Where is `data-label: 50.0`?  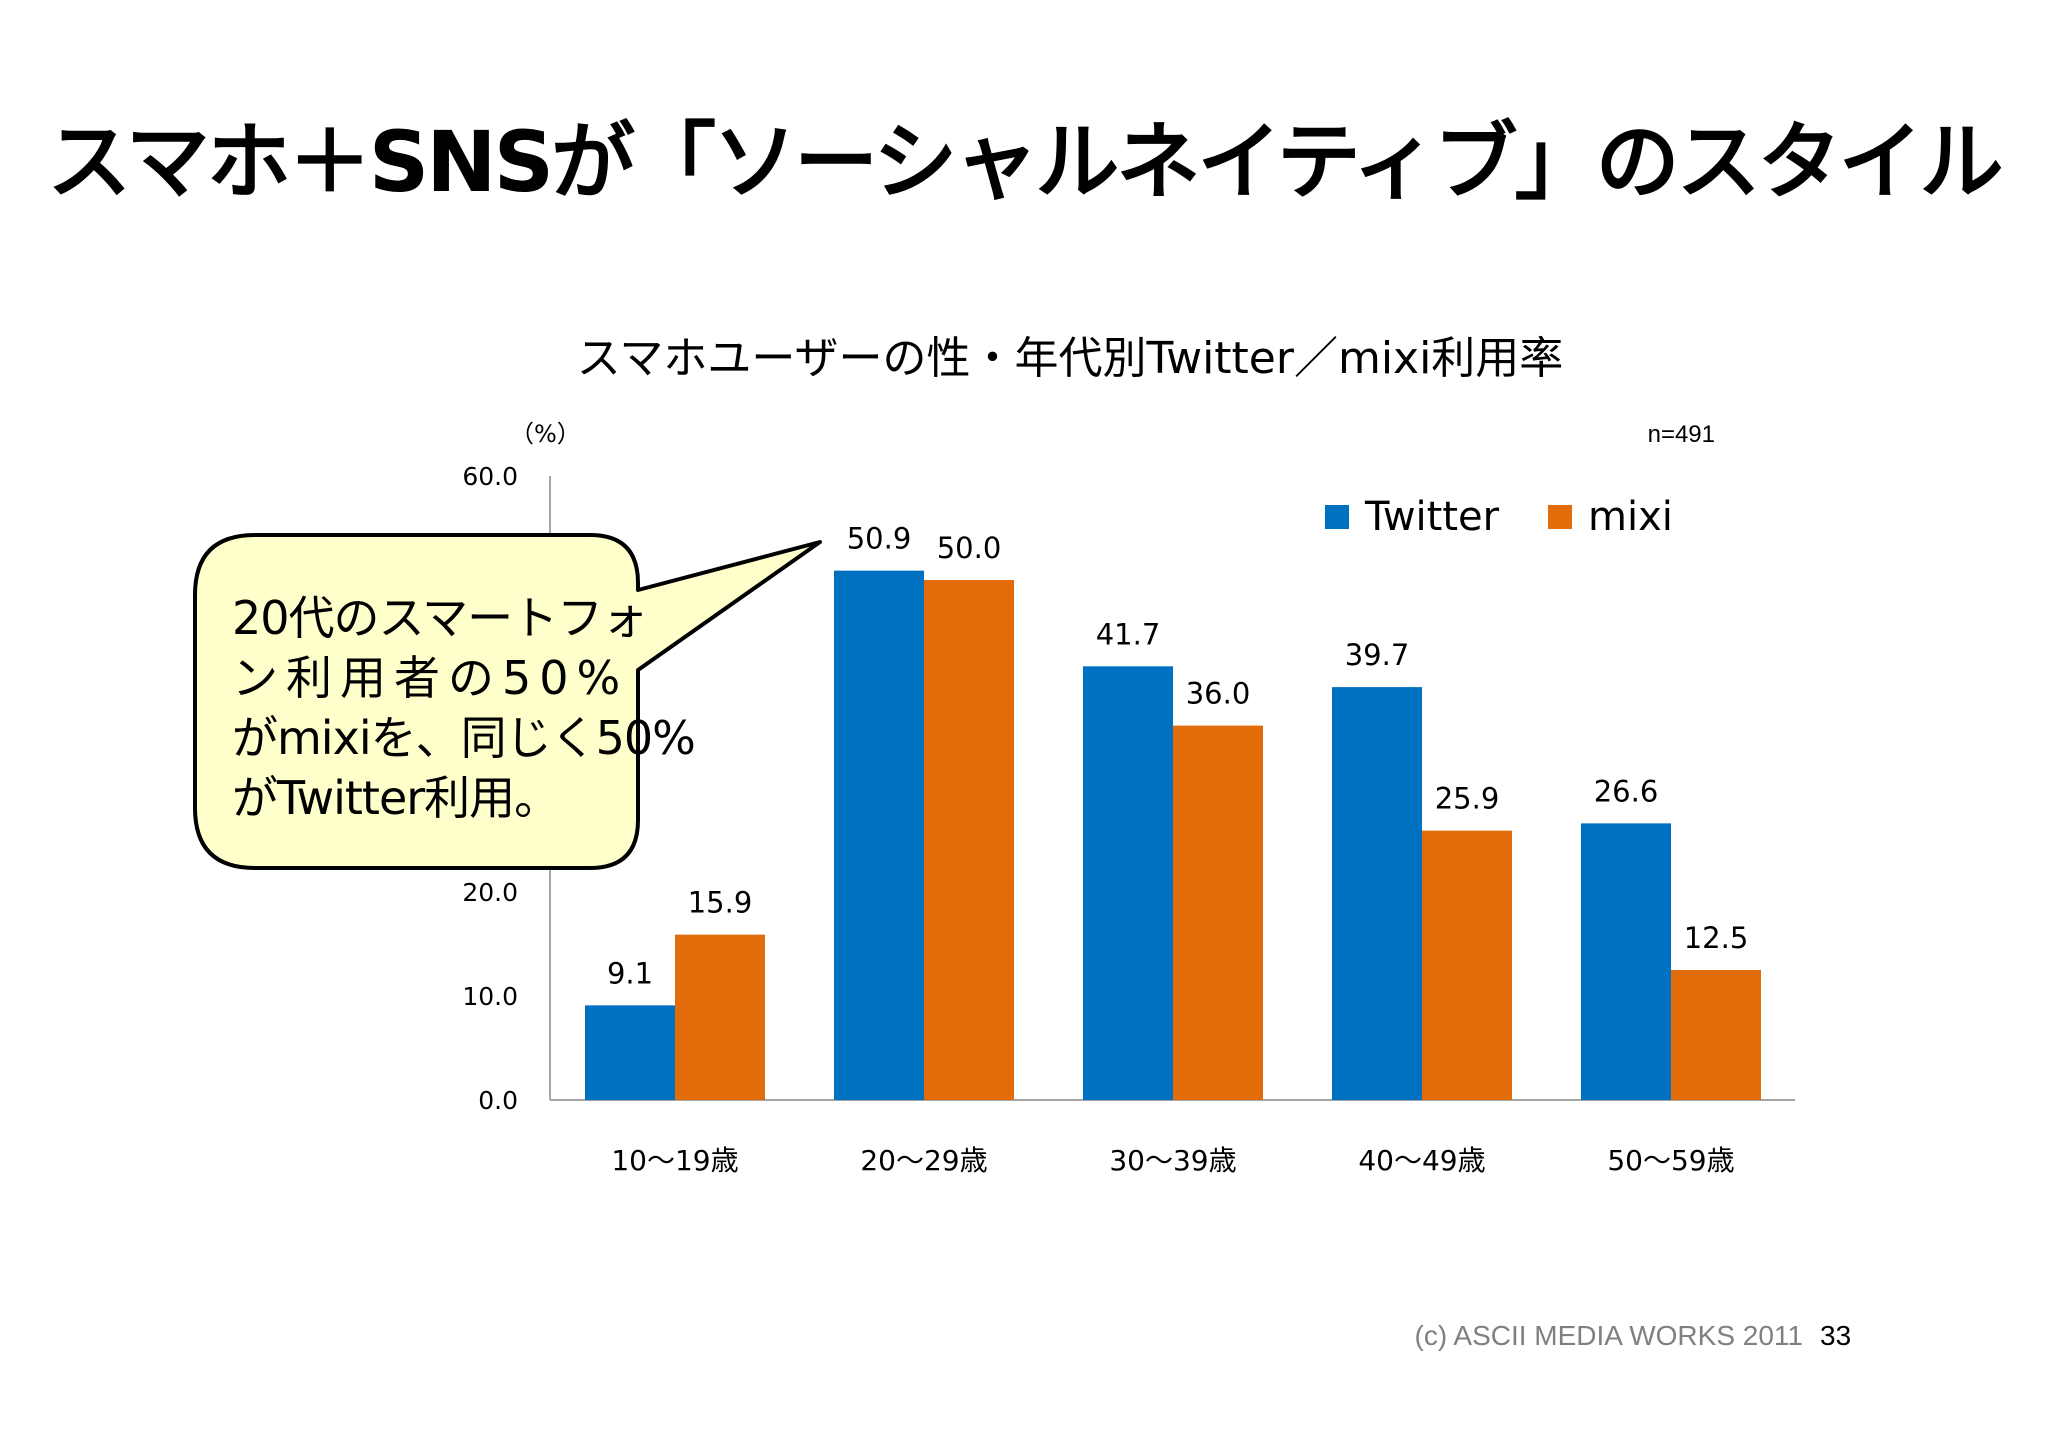
data-label: 50.0 is located at coordinates (969, 548).